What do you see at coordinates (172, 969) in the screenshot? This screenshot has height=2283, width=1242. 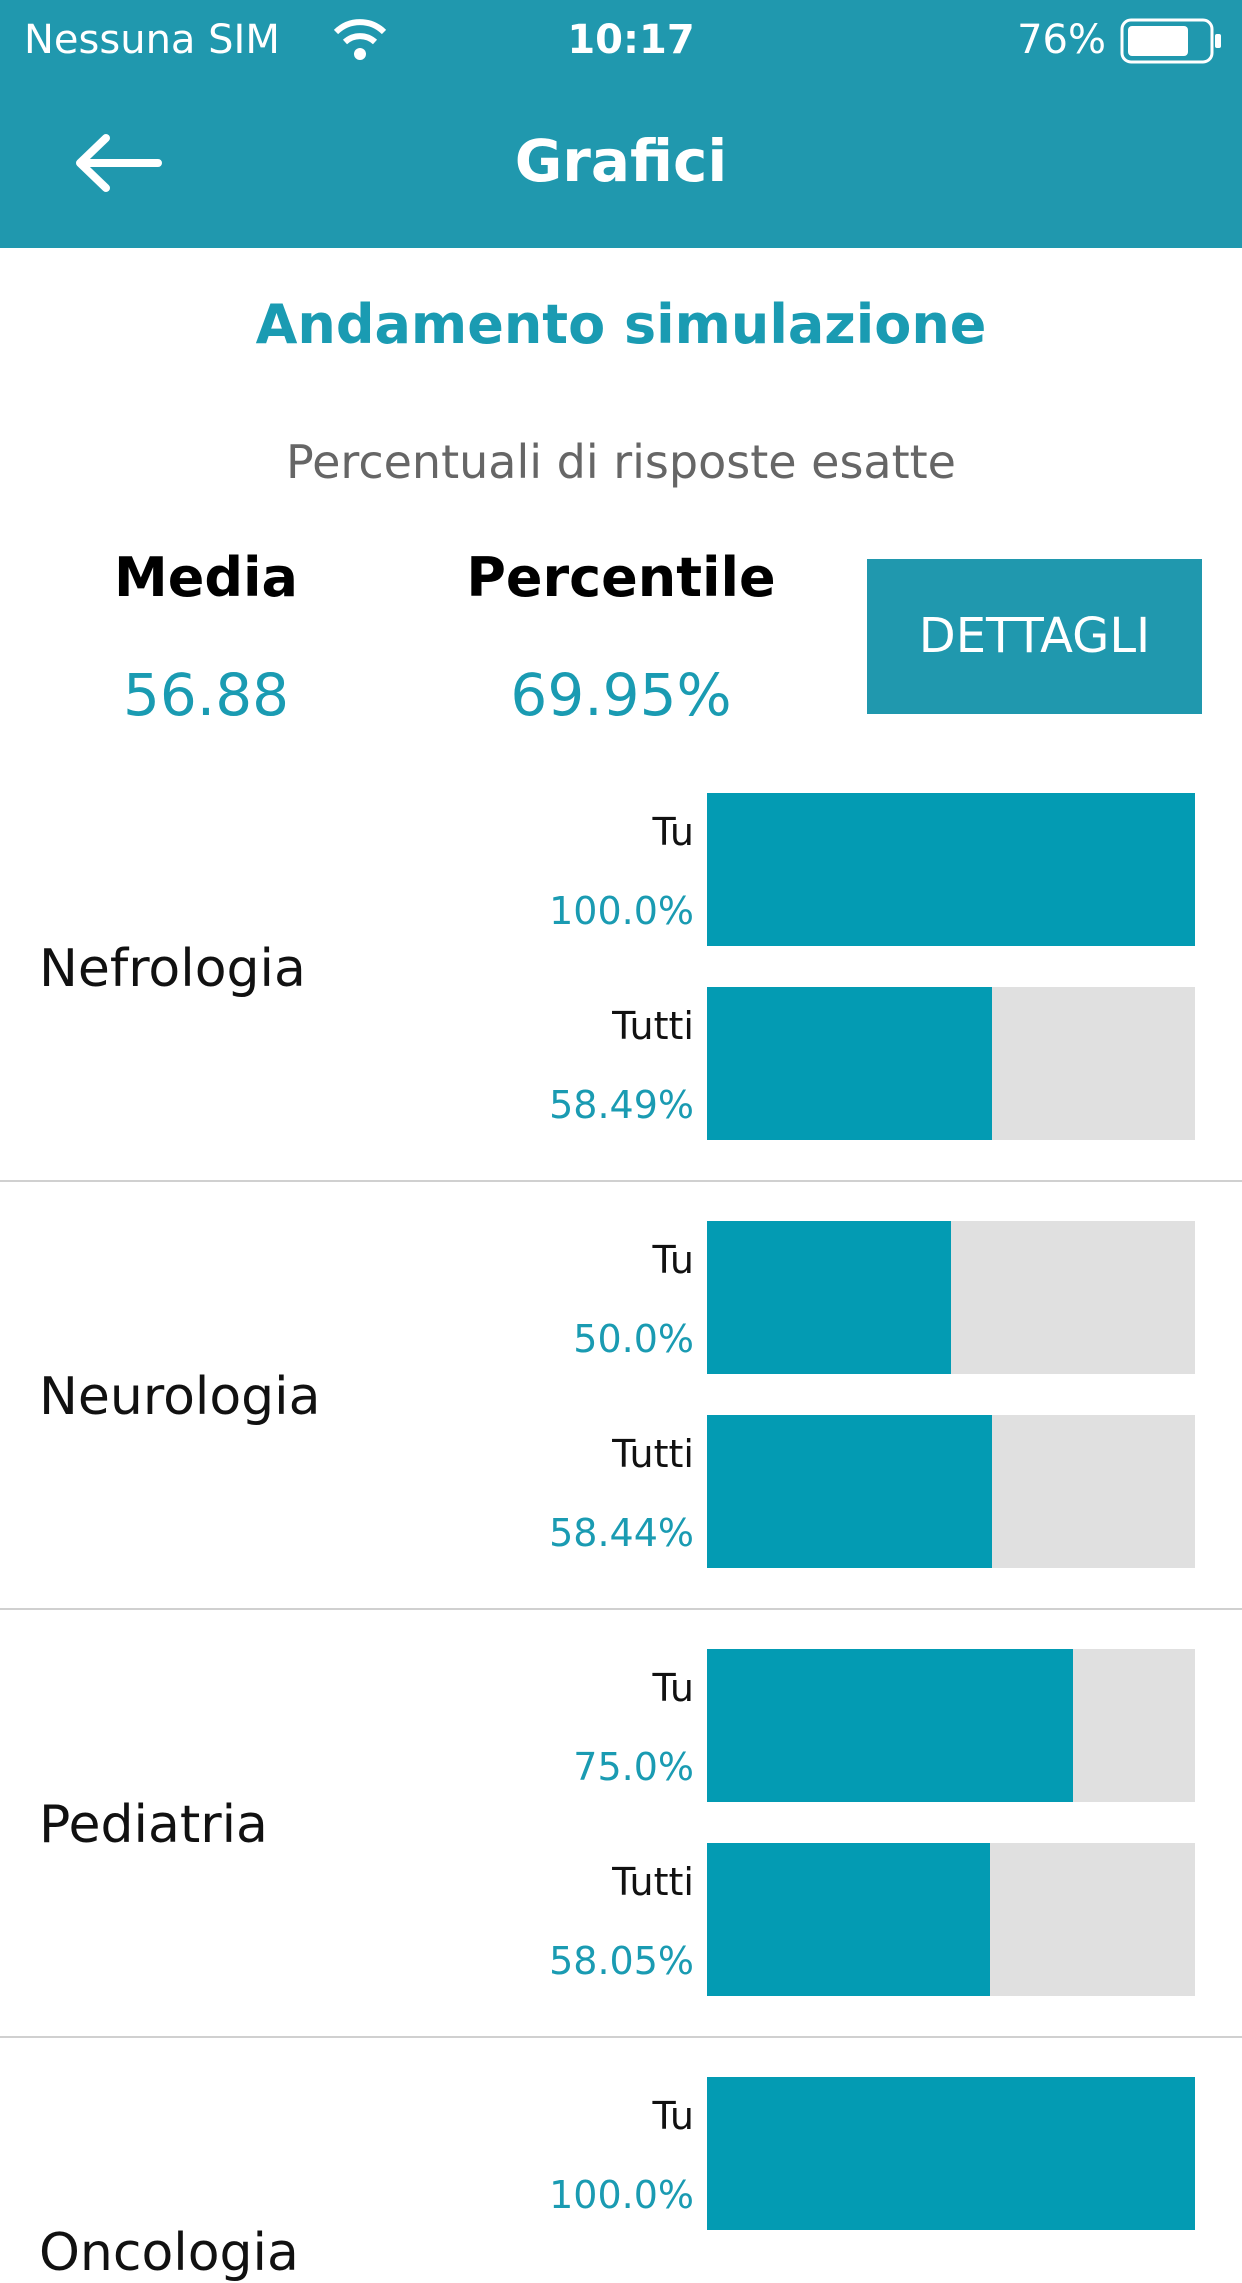 I see `category-name: Nefrologia` at bounding box center [172, 969].